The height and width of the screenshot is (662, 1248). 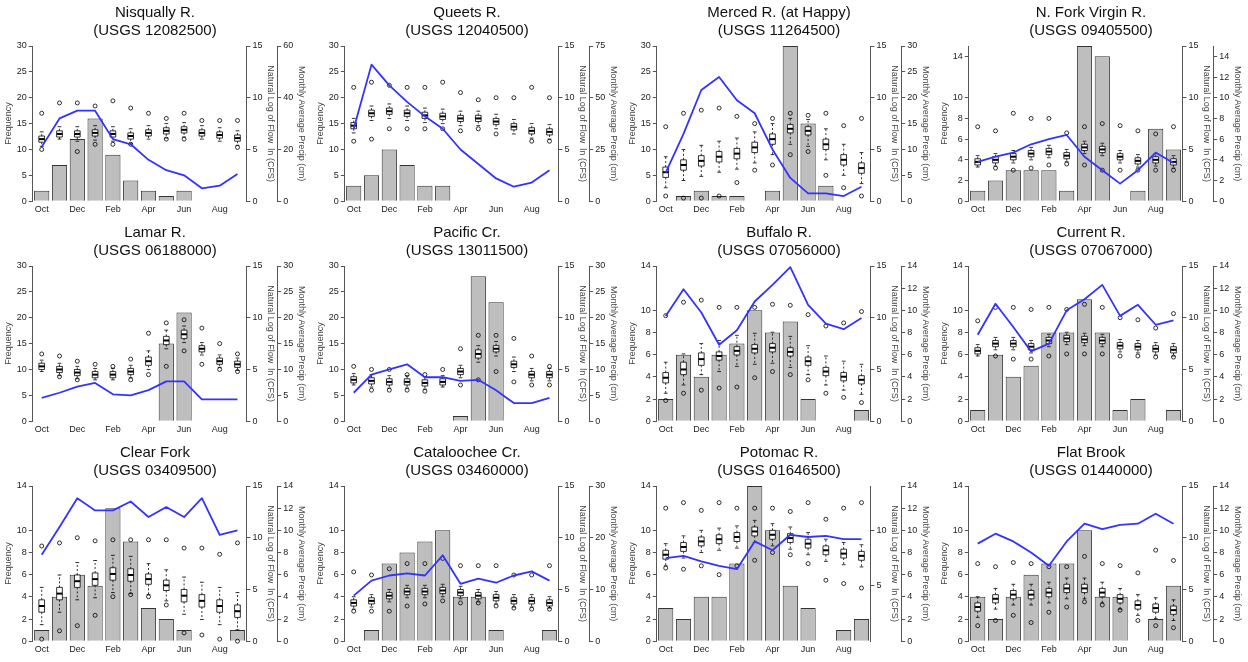 What do you see at coordinates (648, 574) in the screenshot?
I see `y-tick-label: 6` at bounding box center [648, 574].